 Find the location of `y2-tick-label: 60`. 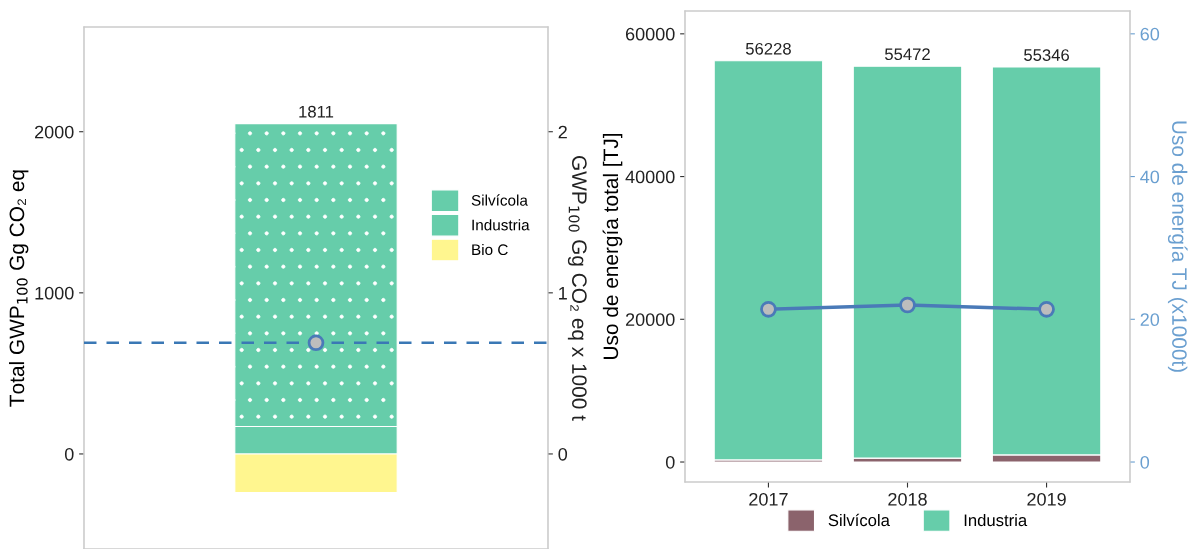

y2-tick-label: 60 is located at coordinates (1150, 34).